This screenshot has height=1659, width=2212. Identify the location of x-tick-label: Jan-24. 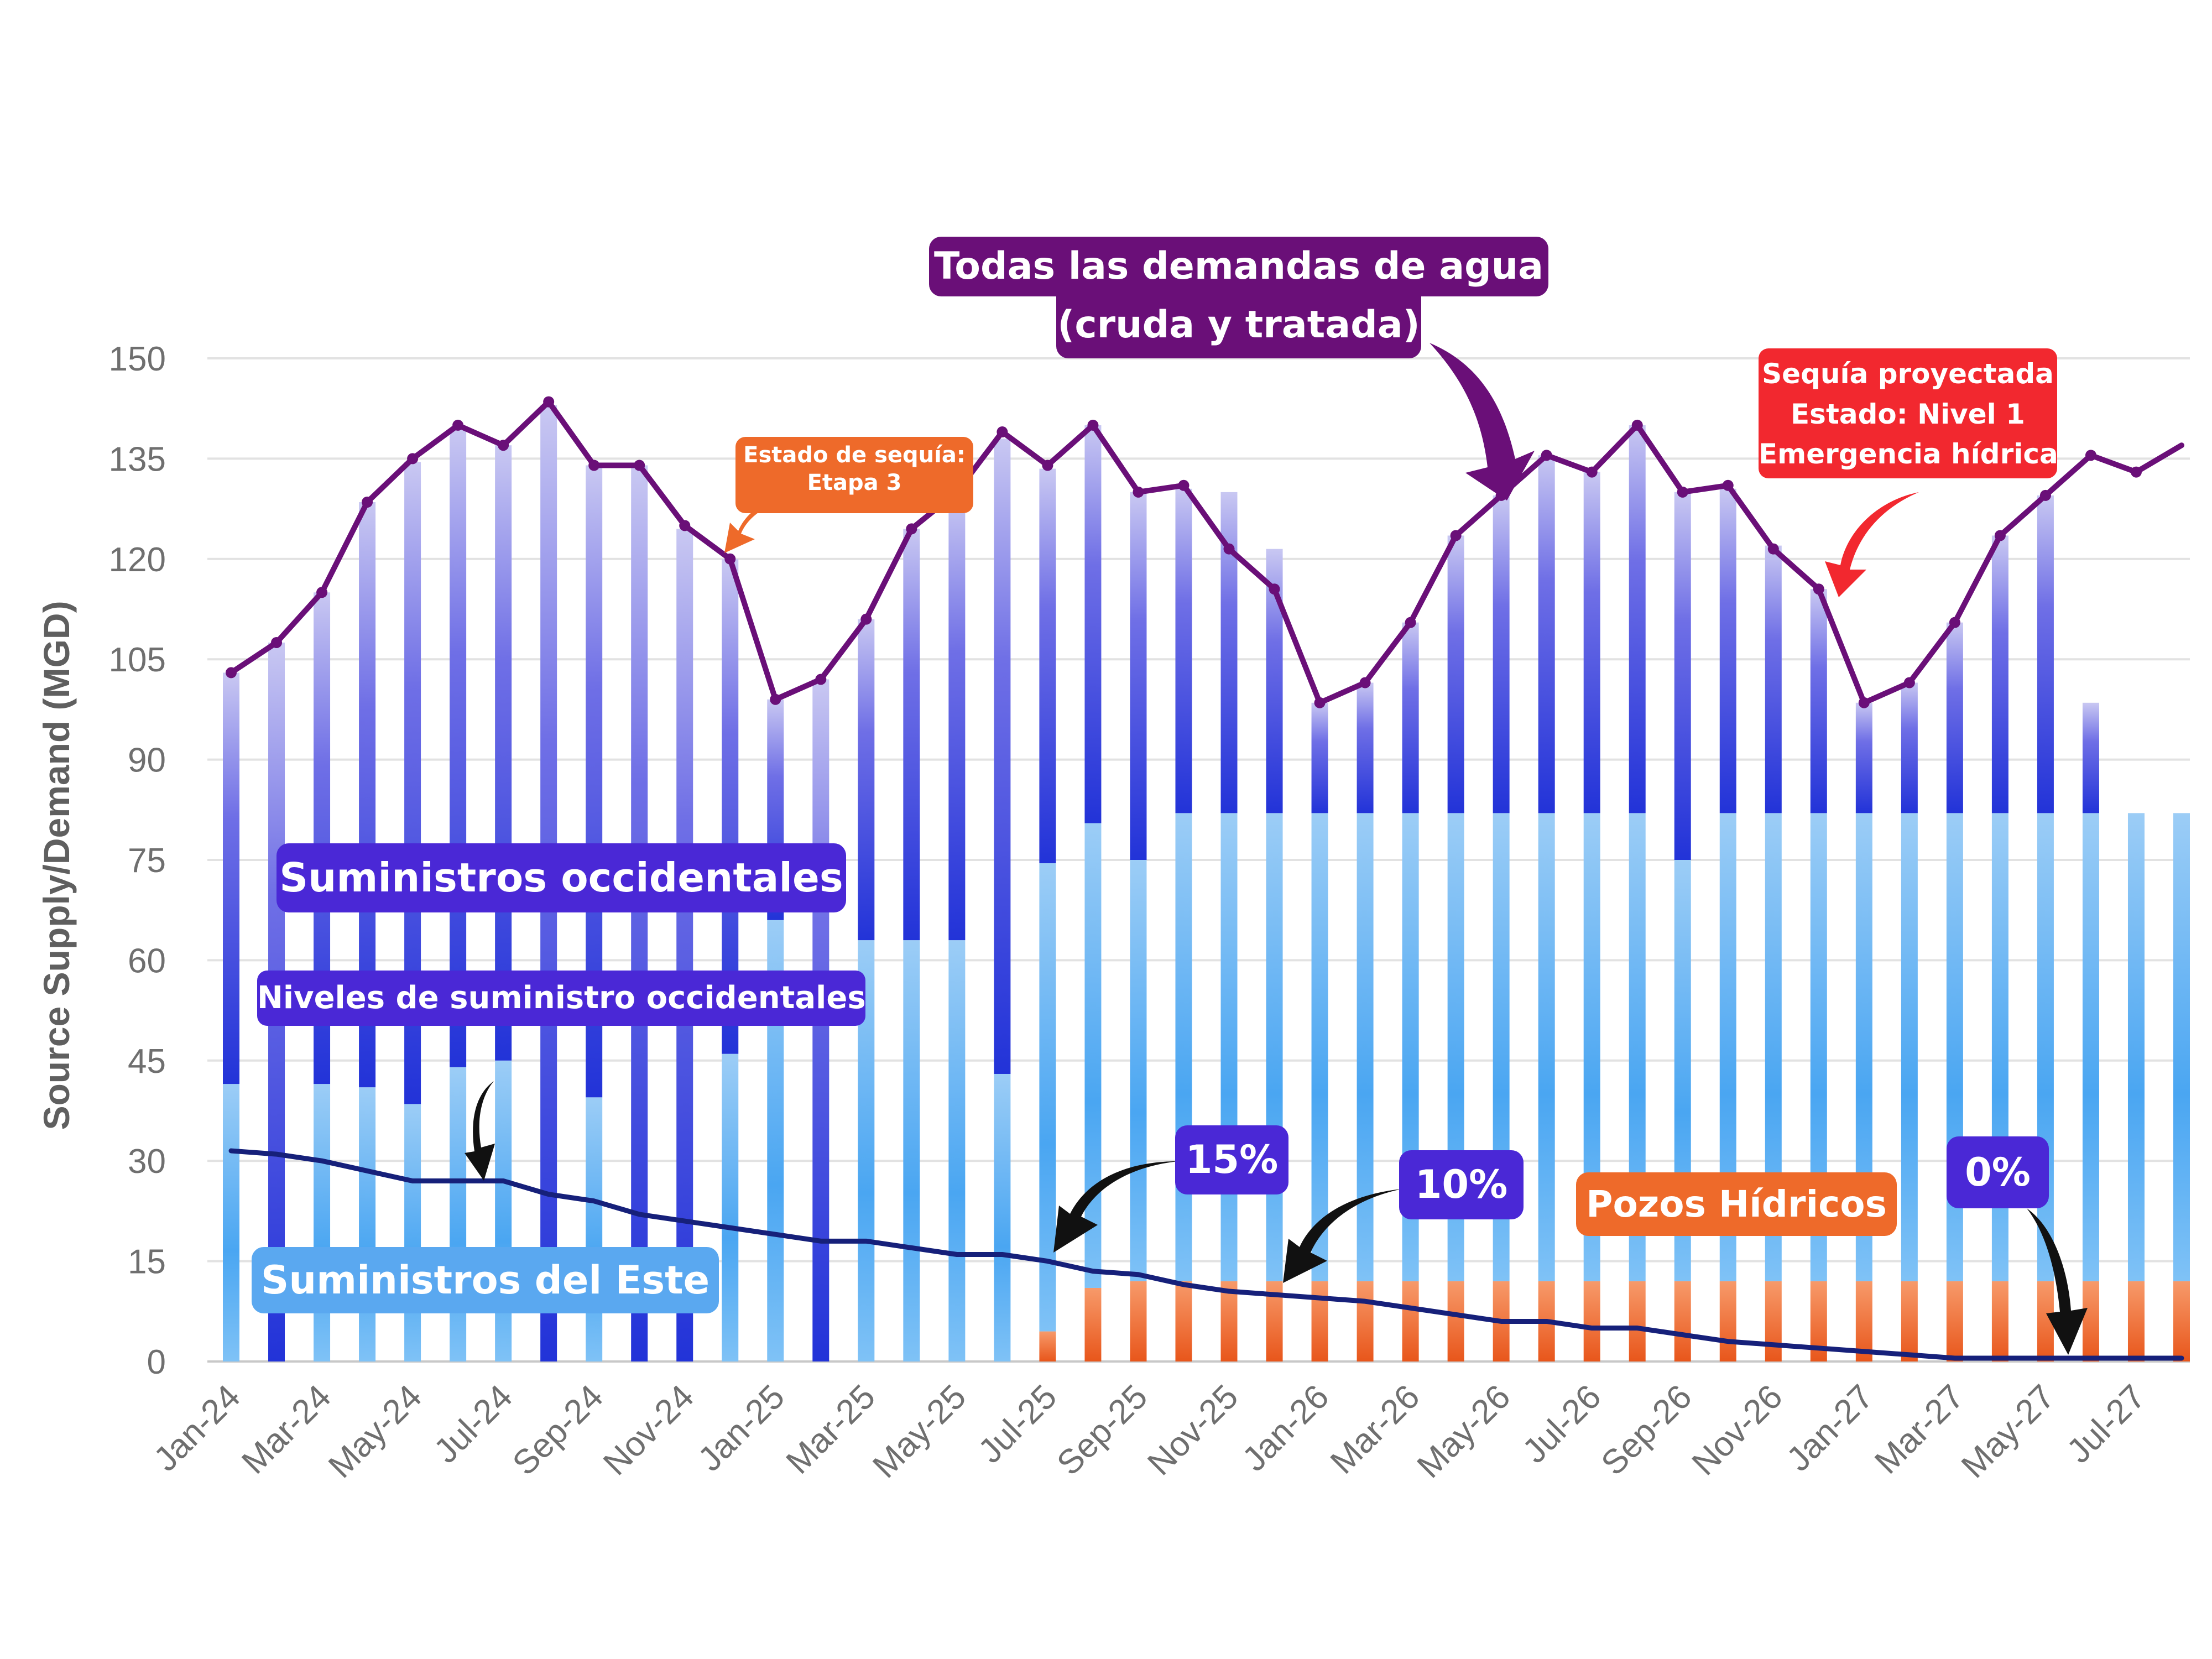
(198, 1429).